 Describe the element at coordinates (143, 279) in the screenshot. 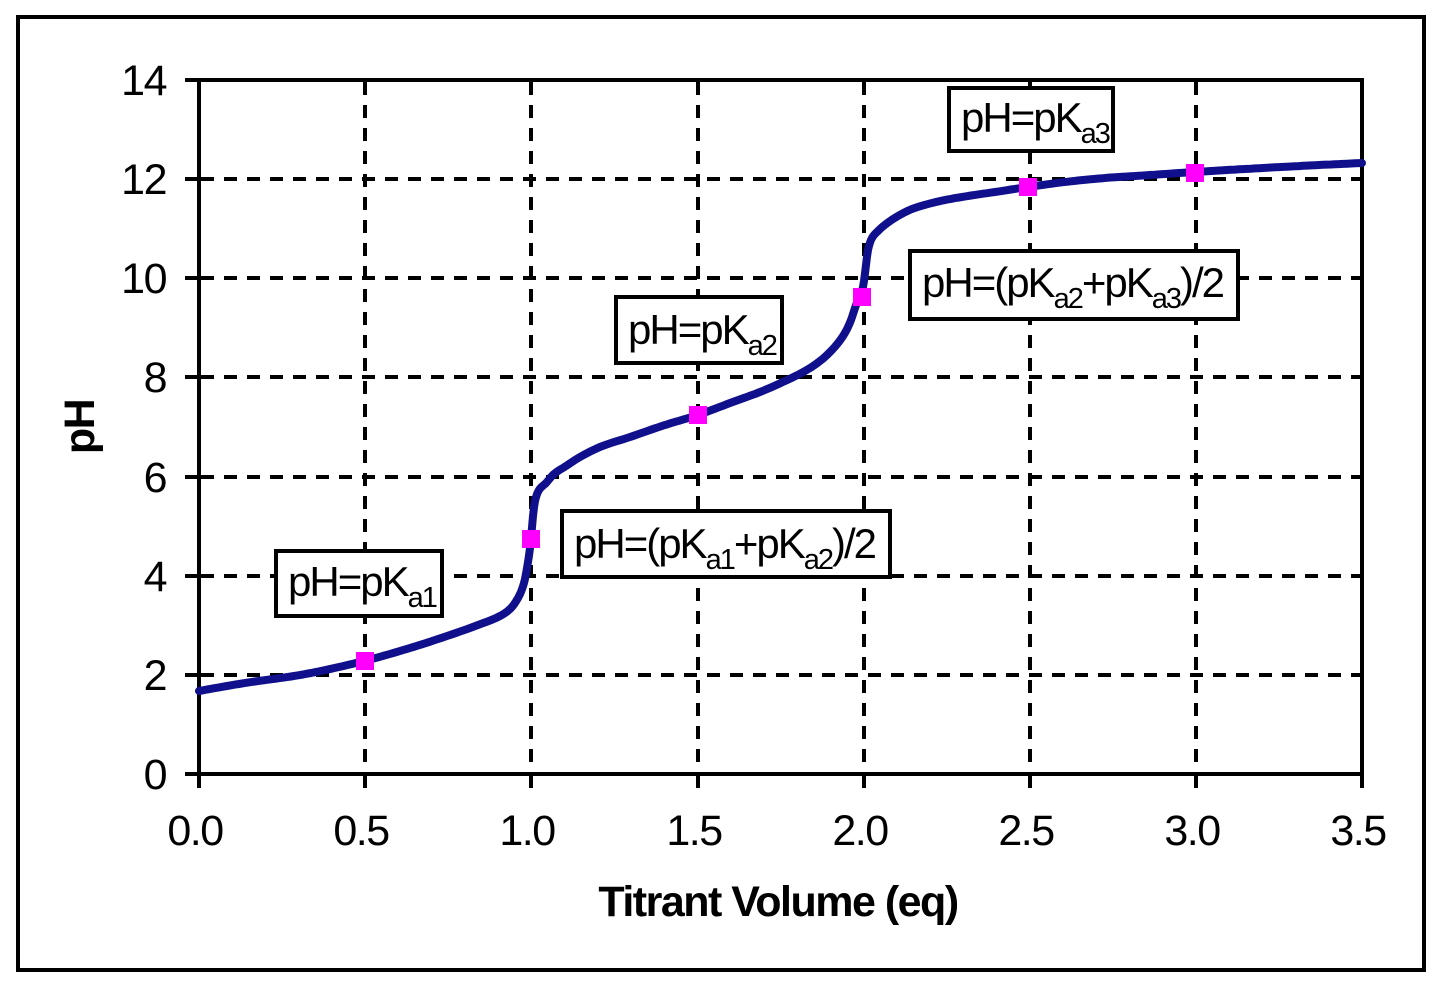

I see `svg-text: 10` at that location.